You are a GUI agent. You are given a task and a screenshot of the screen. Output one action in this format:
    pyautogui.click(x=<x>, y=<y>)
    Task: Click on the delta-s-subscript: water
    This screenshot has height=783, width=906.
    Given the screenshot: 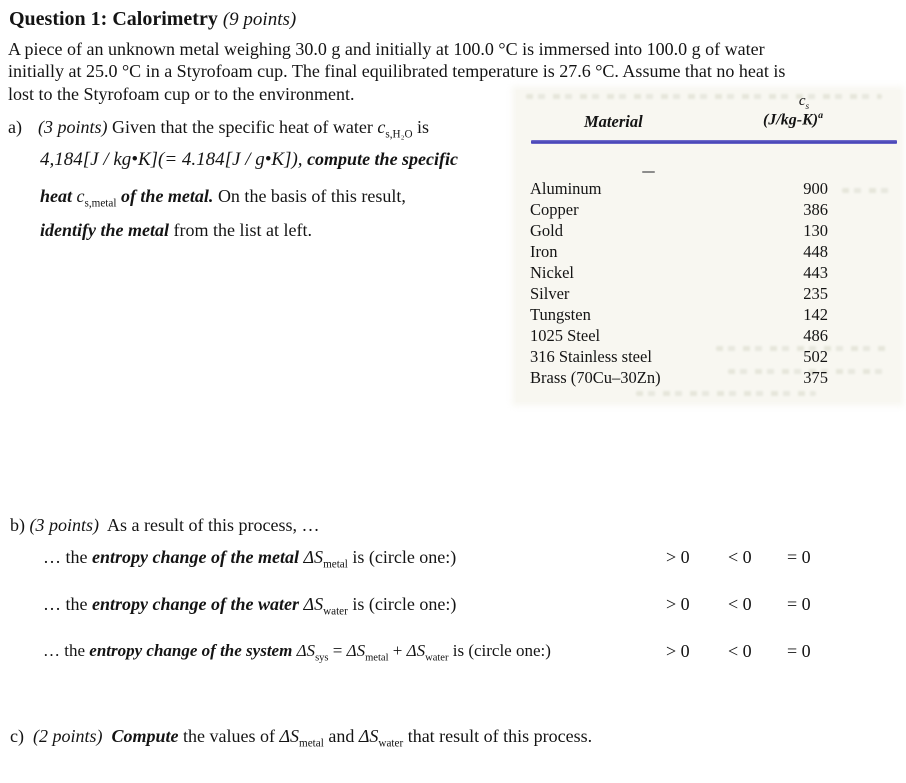 What is the action you would take?
    pyautogui.click(x=335, y=611)
    